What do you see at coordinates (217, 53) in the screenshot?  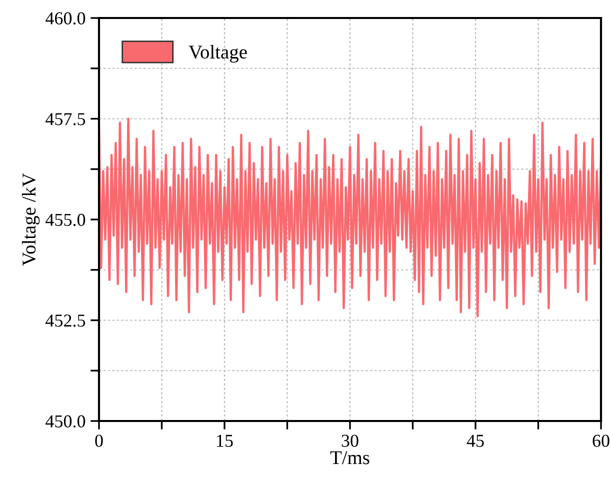 I see `legend-label: Voltage` at bounding box center [217, 53].